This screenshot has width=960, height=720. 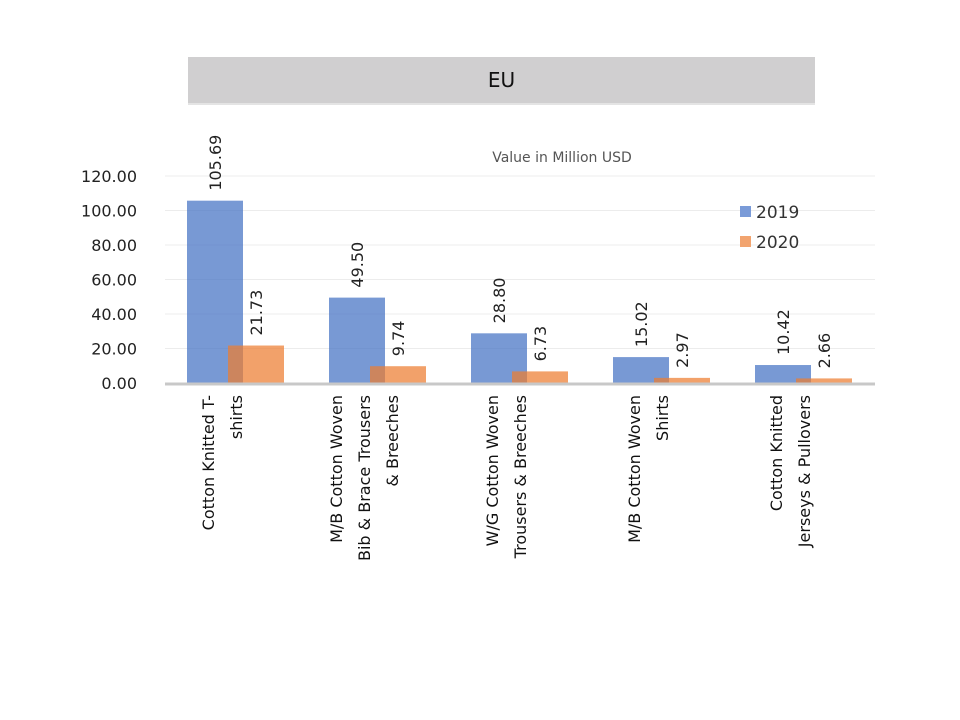 What do you see at coordinates (114, 314) in the screenshot?
I see `y-tick-label: 40.00` at bounding box center [114, 314].